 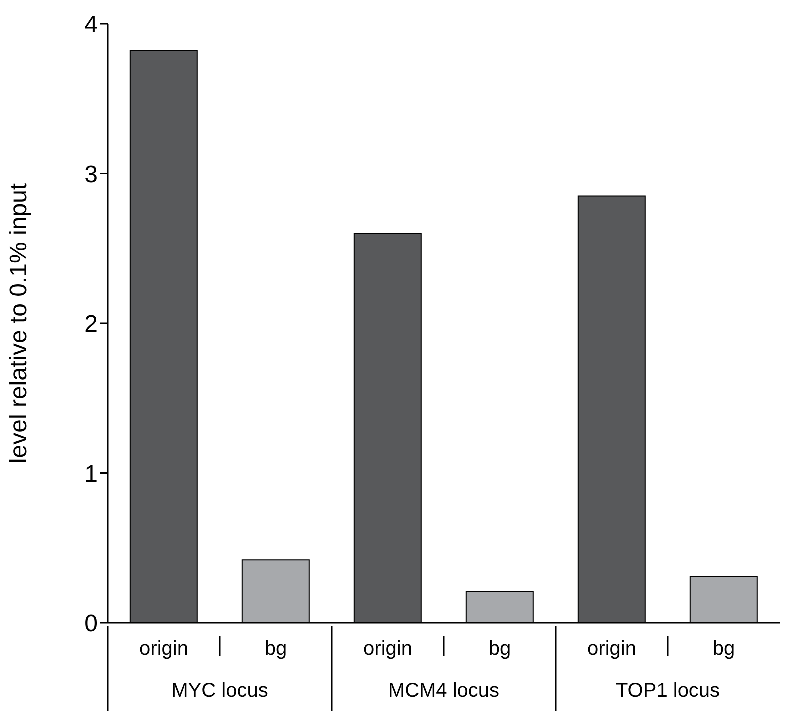 I want to click on y-tick-label: 3, so click(x=91, y=174).